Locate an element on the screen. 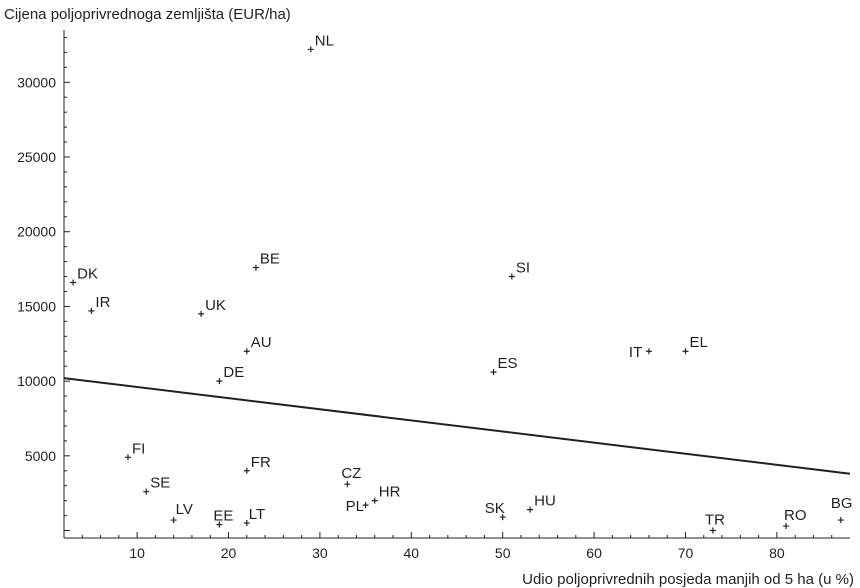 The height and width of the screenshot is (588, 860). data-point-bg is located at coordinates (840, 520).